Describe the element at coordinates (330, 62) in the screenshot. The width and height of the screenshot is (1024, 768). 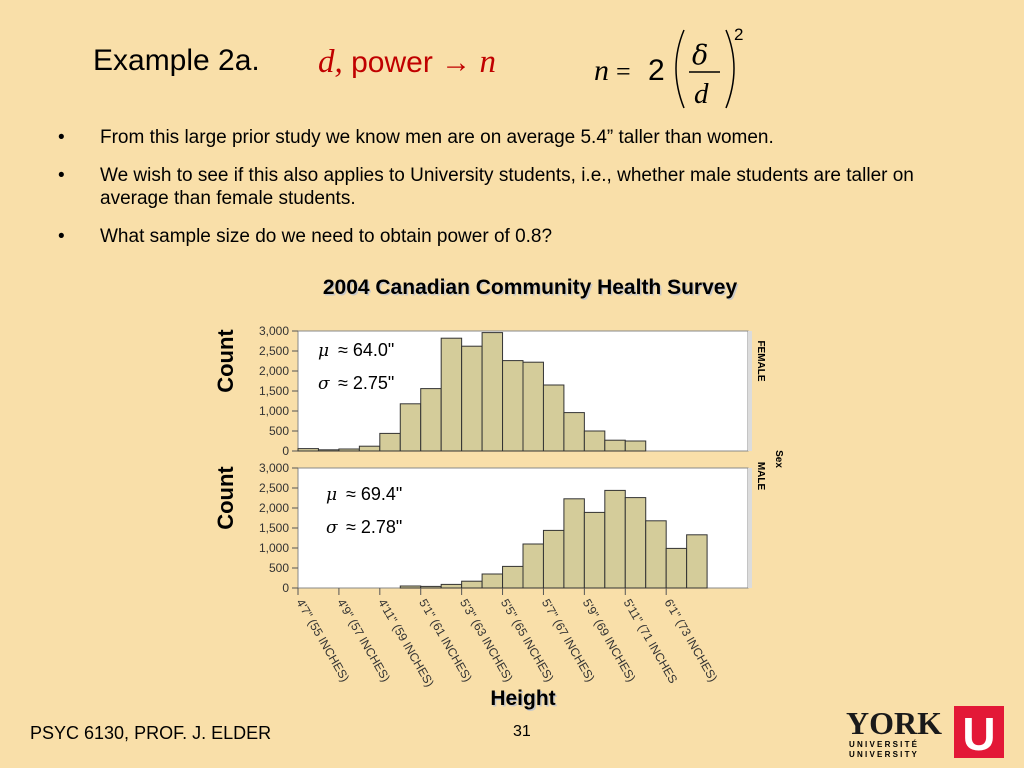
I see `title-math-d: d,` at that location.